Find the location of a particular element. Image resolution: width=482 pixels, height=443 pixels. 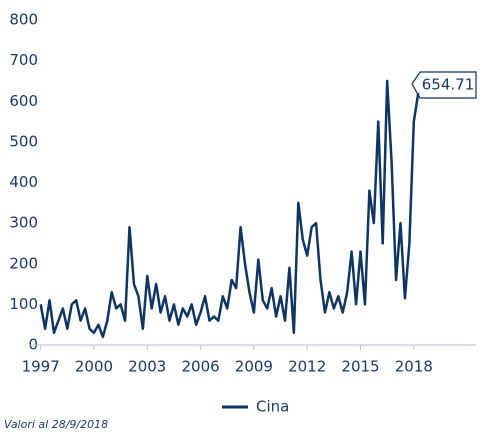

y-tick-label: 100 is located at coordinates (23, 304).